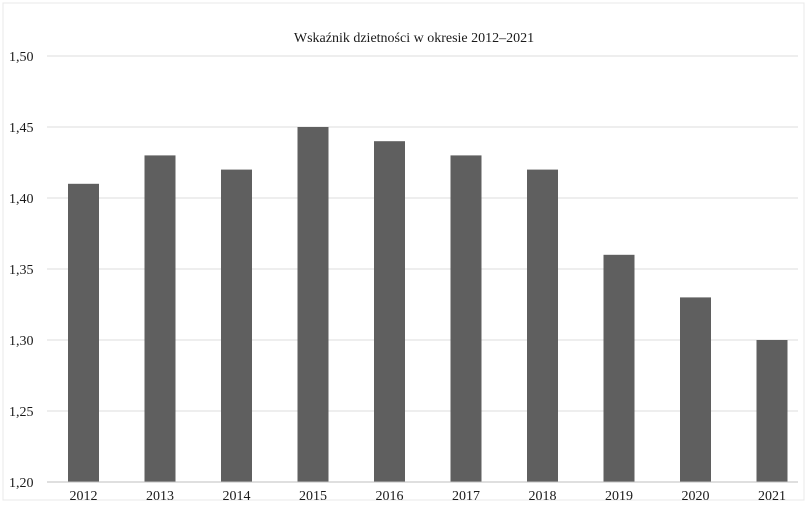  I want to click on x-tick-label: 2012, so click(84, 496).